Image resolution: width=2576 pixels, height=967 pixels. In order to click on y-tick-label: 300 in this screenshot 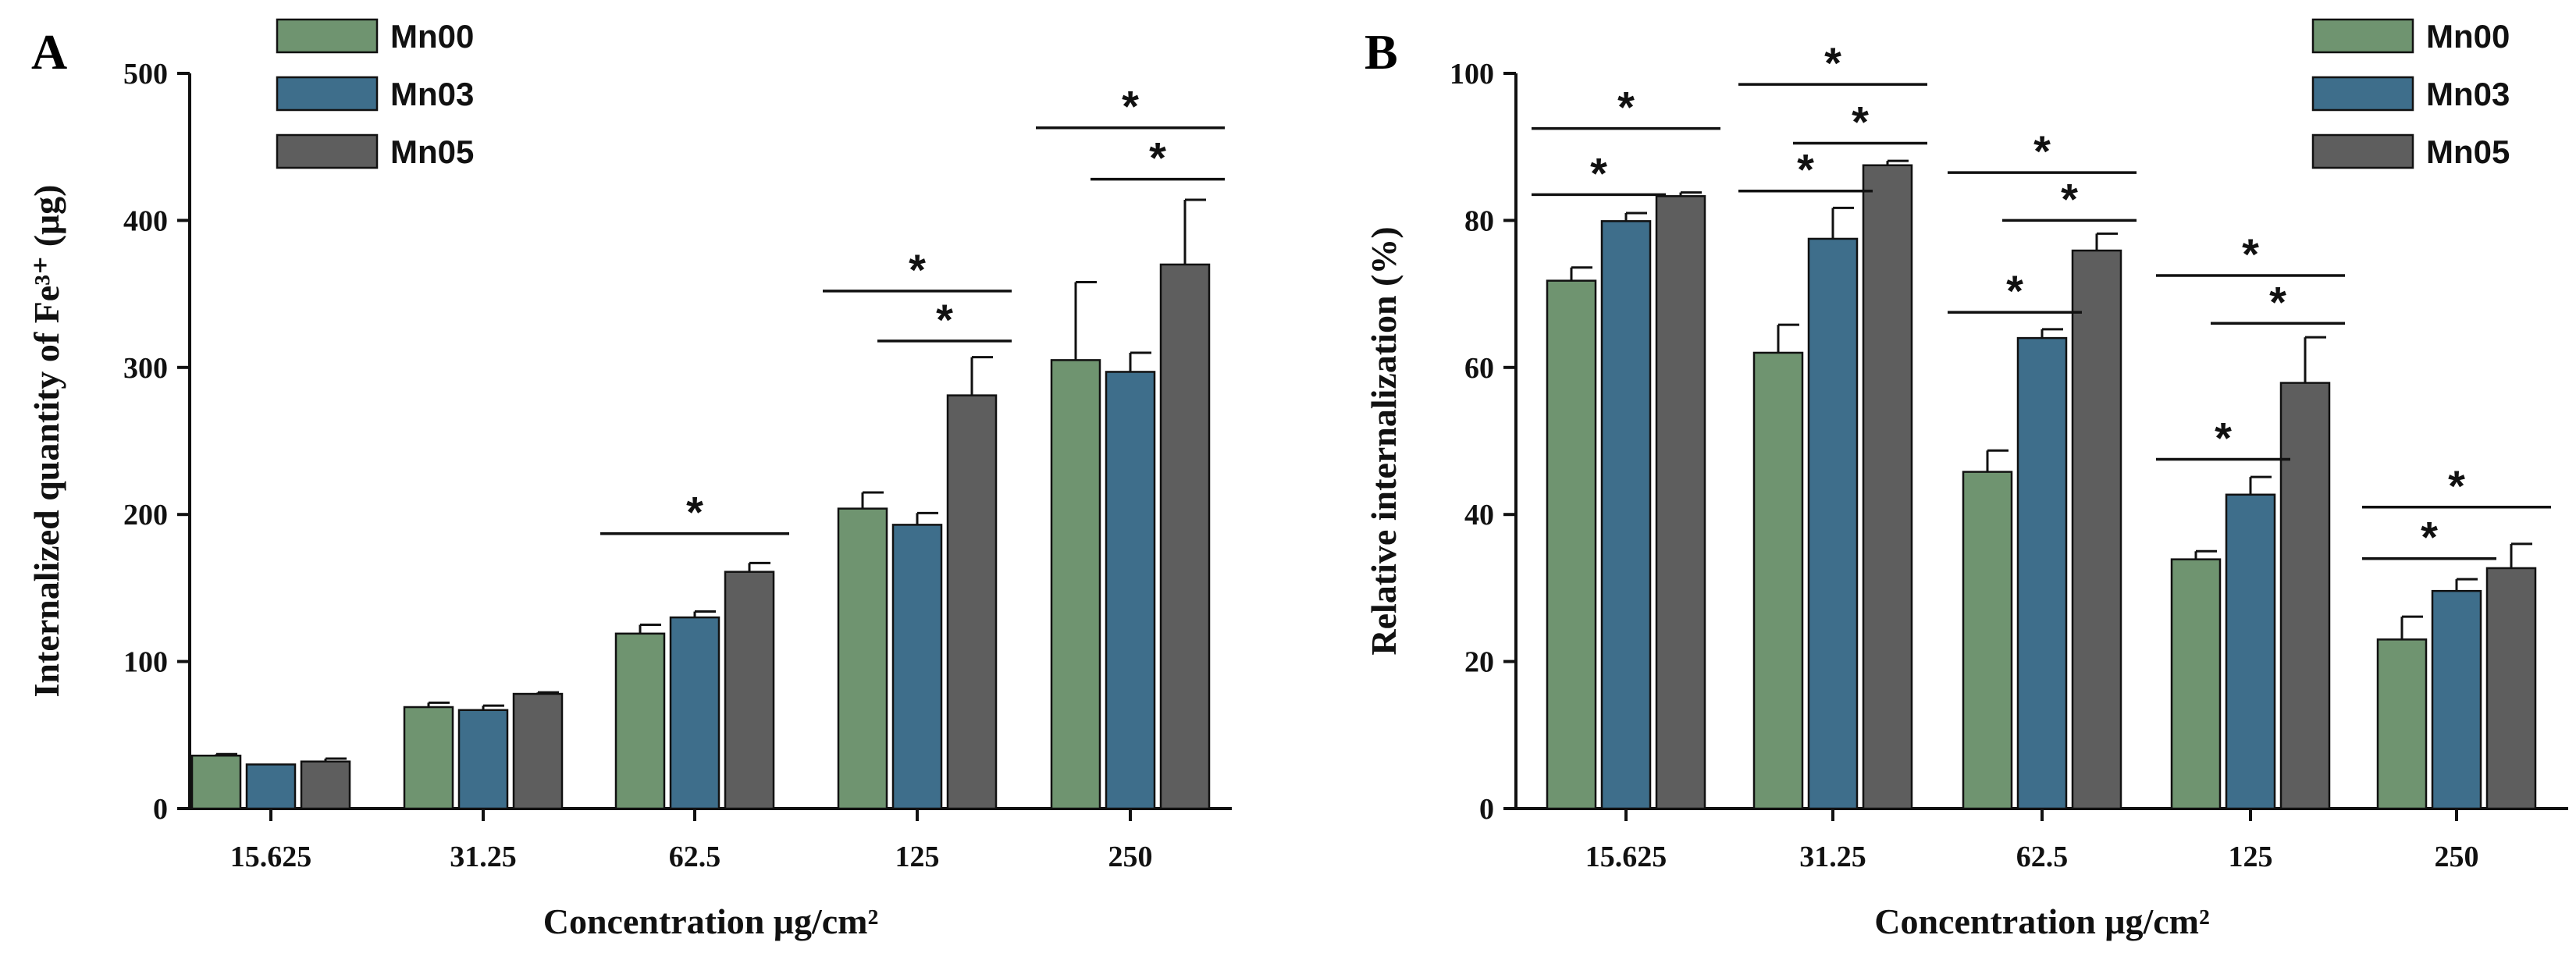, I will do `click(145, 368)`.